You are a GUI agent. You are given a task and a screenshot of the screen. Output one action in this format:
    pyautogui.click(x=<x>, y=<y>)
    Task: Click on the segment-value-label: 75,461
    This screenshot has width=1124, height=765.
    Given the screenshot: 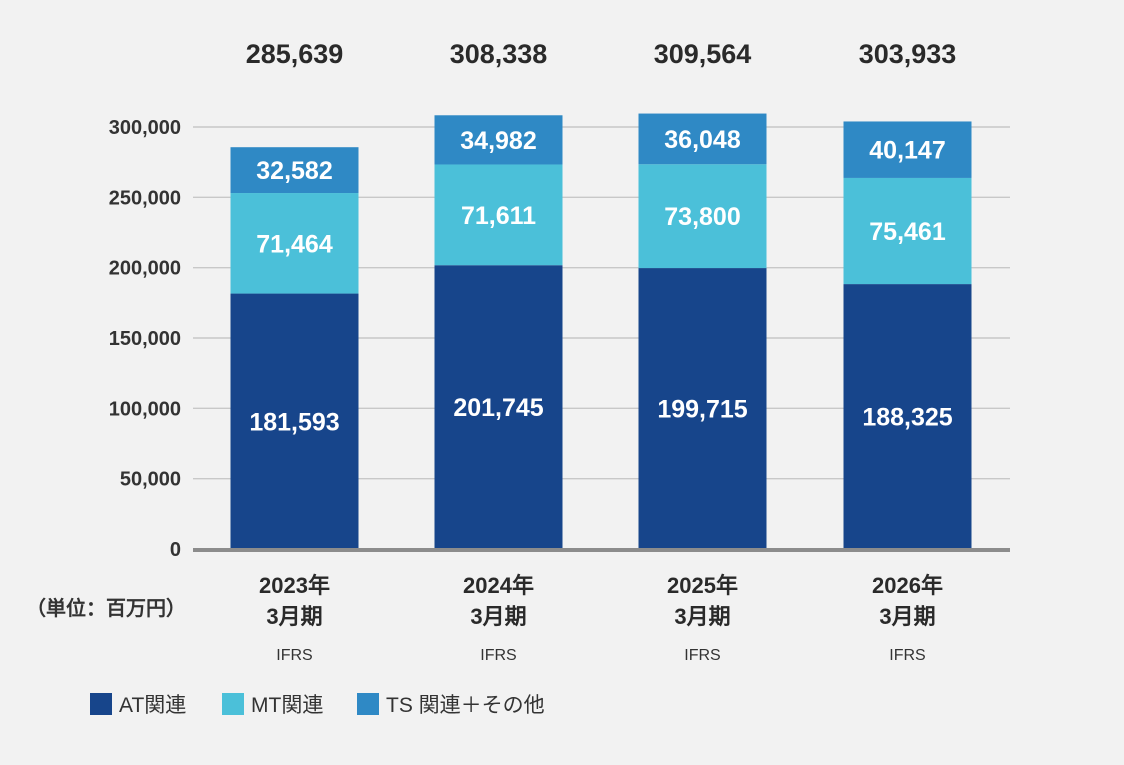 What is the action you would take?
    pyautogui.click(x=907, y=232)
    